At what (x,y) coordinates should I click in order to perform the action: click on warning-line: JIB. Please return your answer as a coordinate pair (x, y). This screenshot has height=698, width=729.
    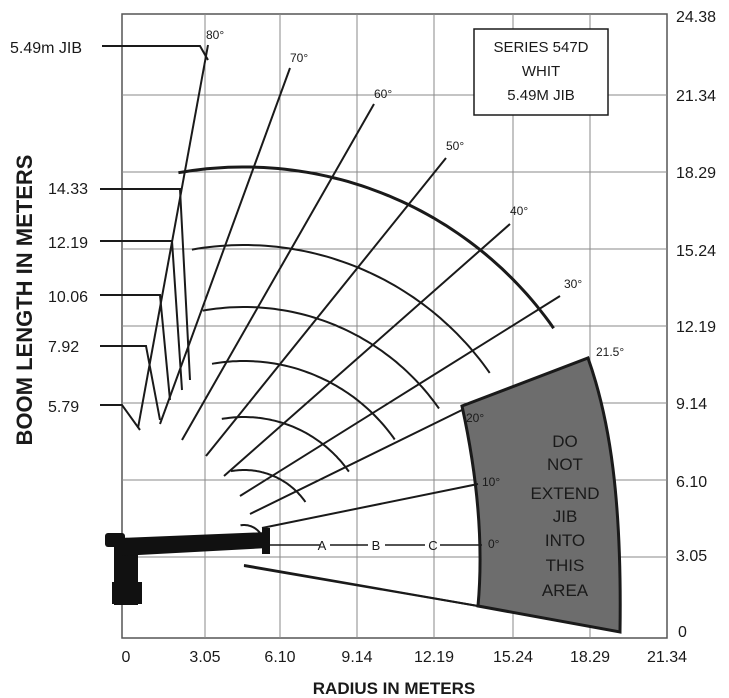
    Looking at the image, I should click on (565, 516).